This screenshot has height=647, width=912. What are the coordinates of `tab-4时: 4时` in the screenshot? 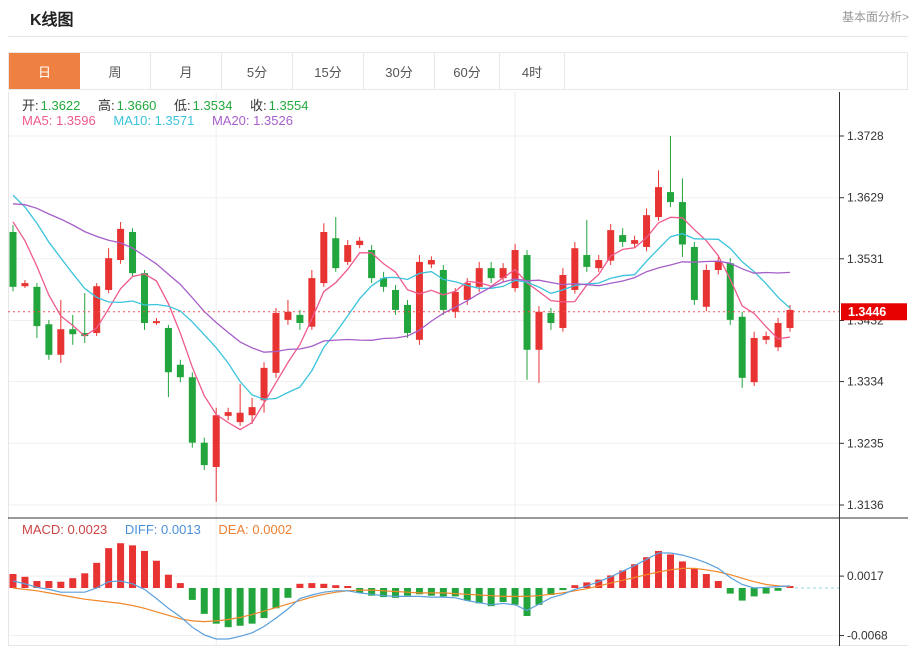 It's located at (532, 71).